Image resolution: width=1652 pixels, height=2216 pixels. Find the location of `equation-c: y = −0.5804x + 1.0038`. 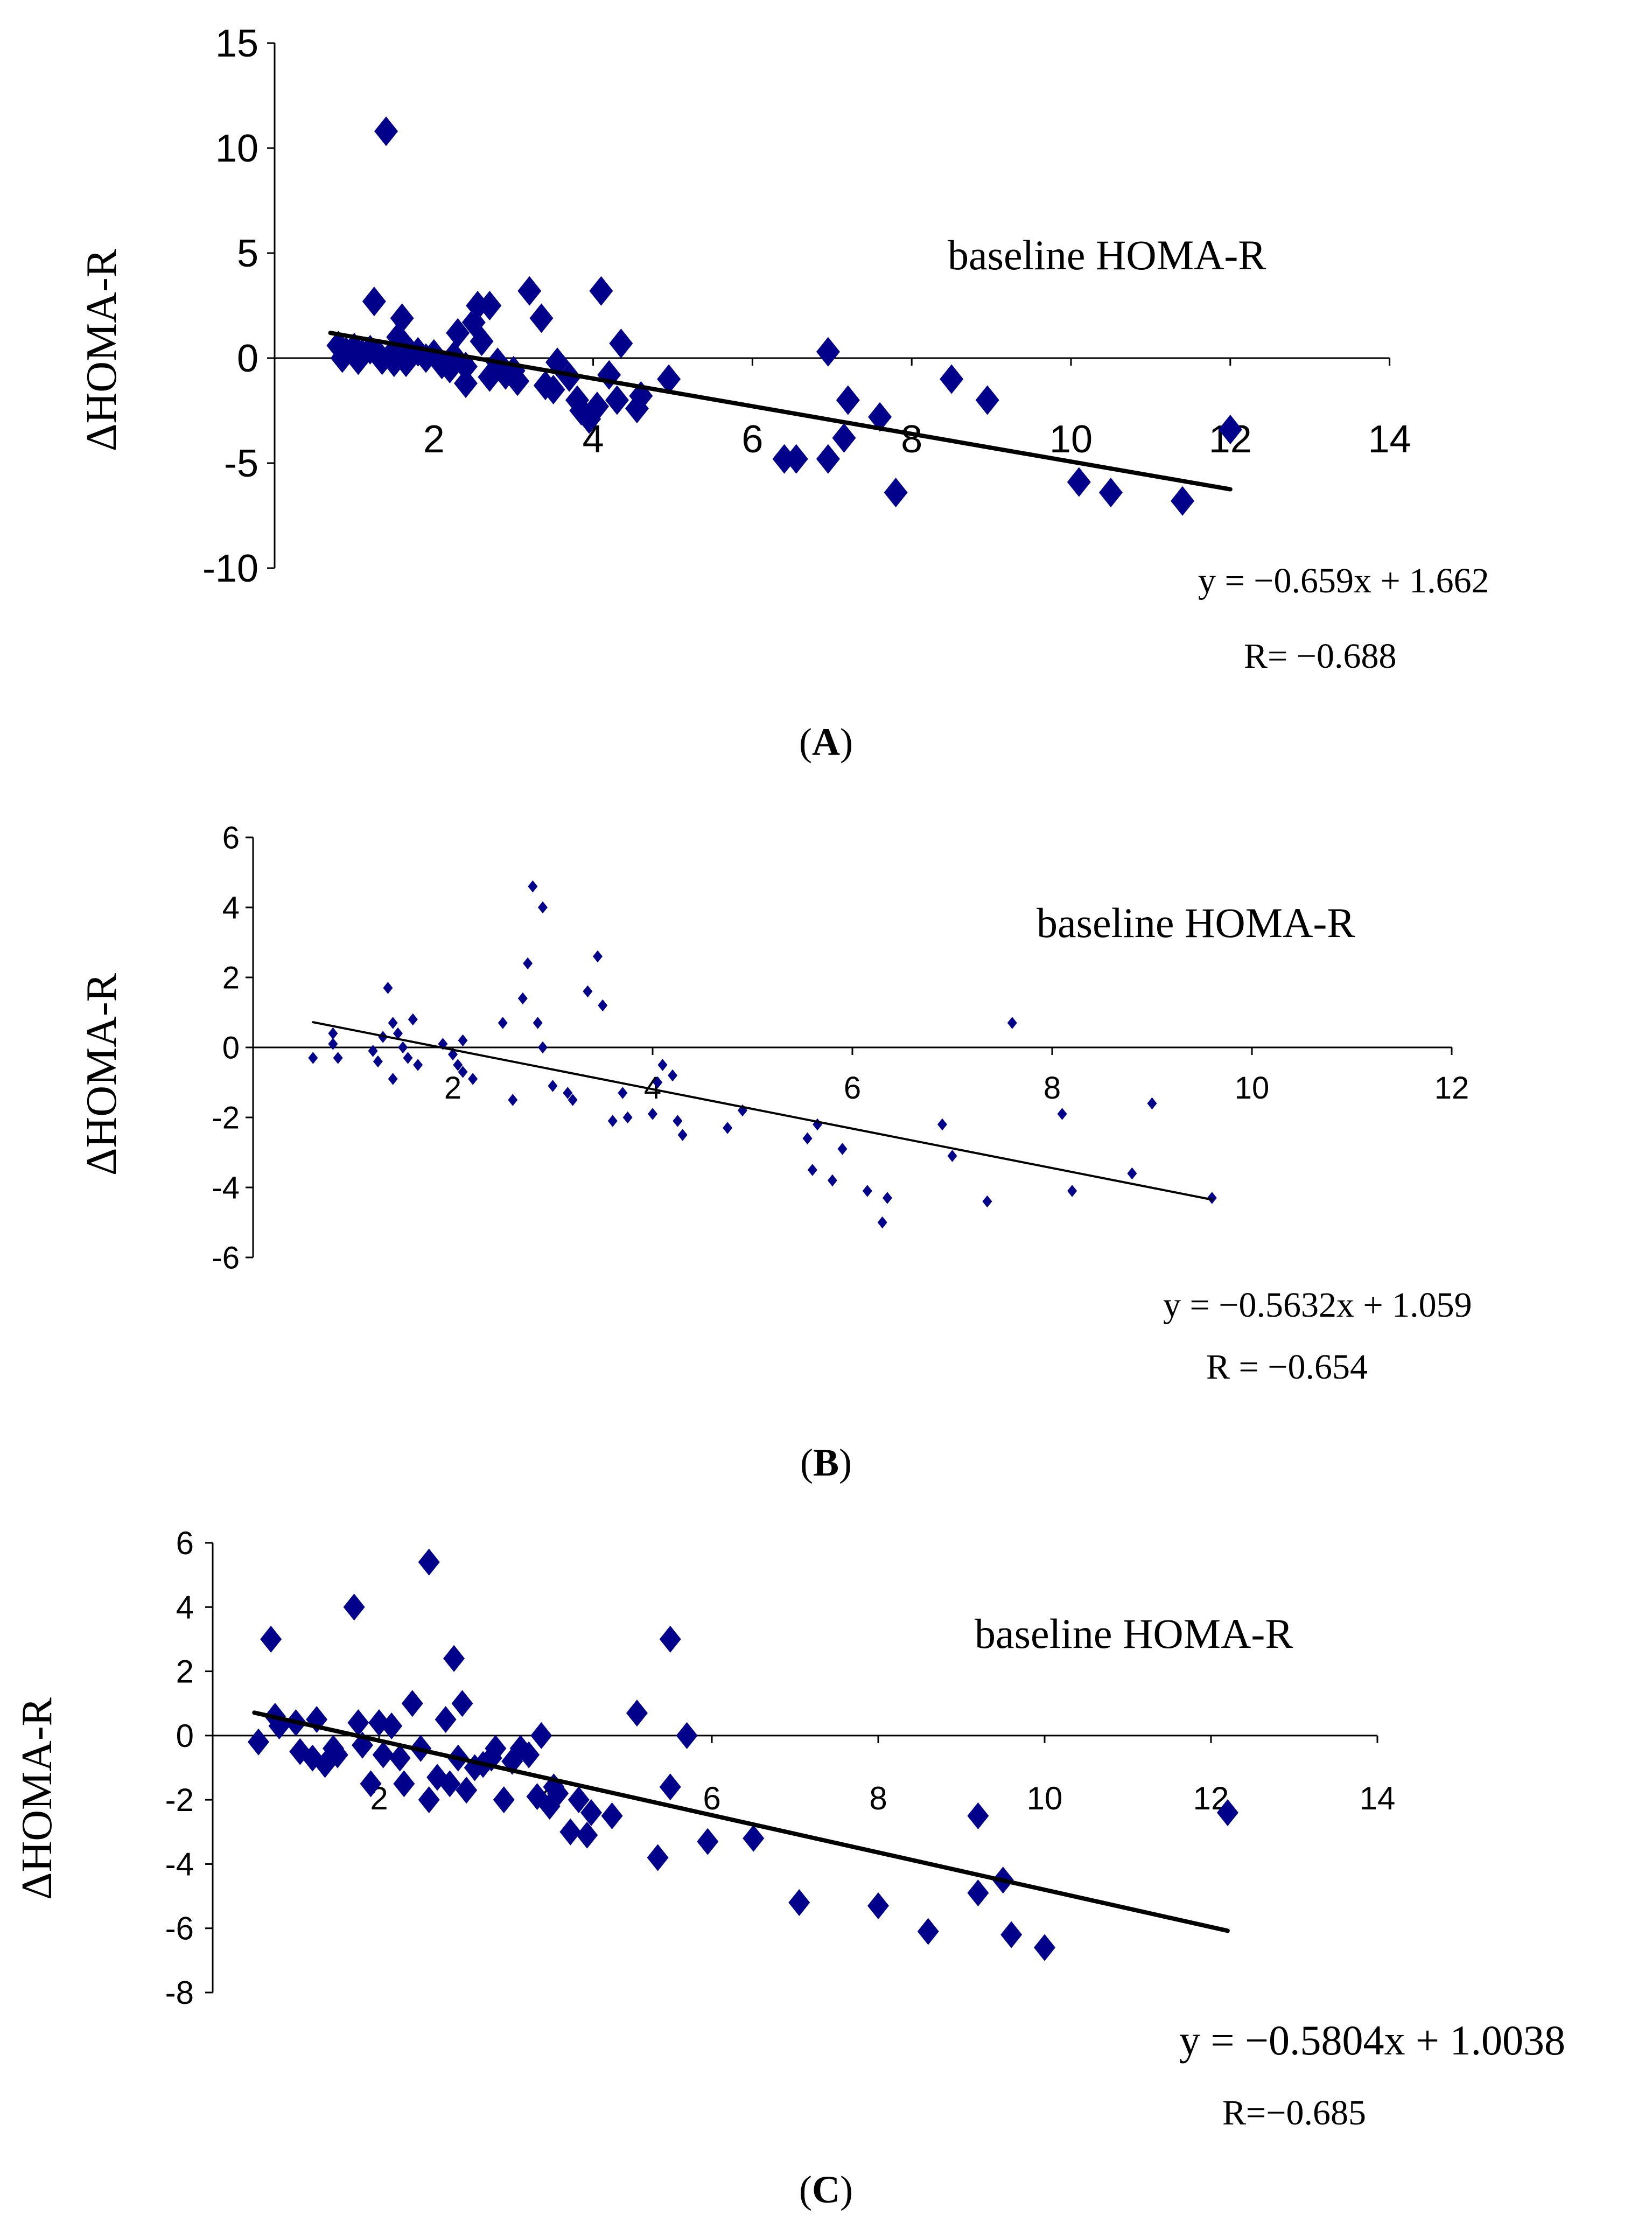

equation-c: y = −0.5804x + 1.0038 is located at coordinates (1372, 2040).